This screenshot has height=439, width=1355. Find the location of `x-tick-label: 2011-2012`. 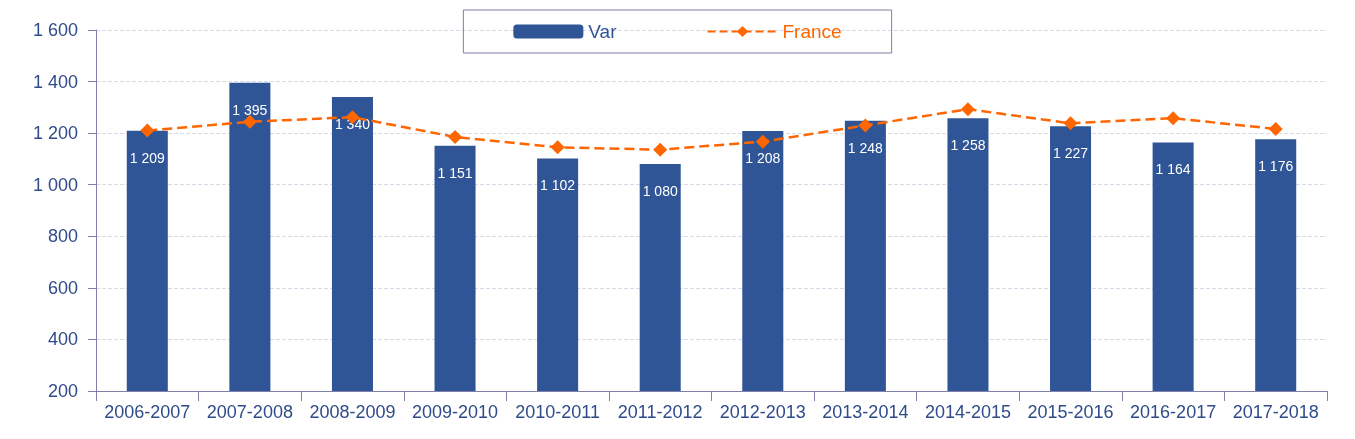

x-tick-label: 2011-2012 is located at coordinates (660, 412).